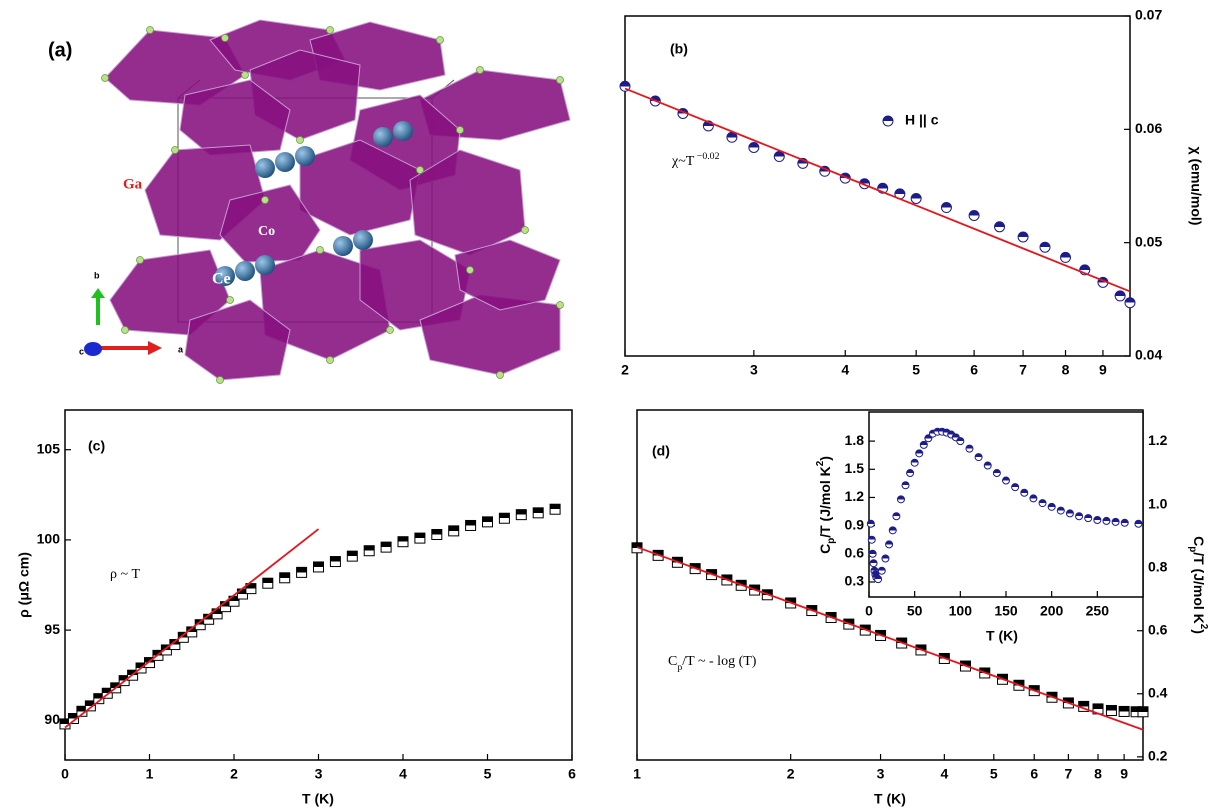 This screenshot has width=1215, height=812. I want to click on x-tick-label: 50, so click(915, 611).